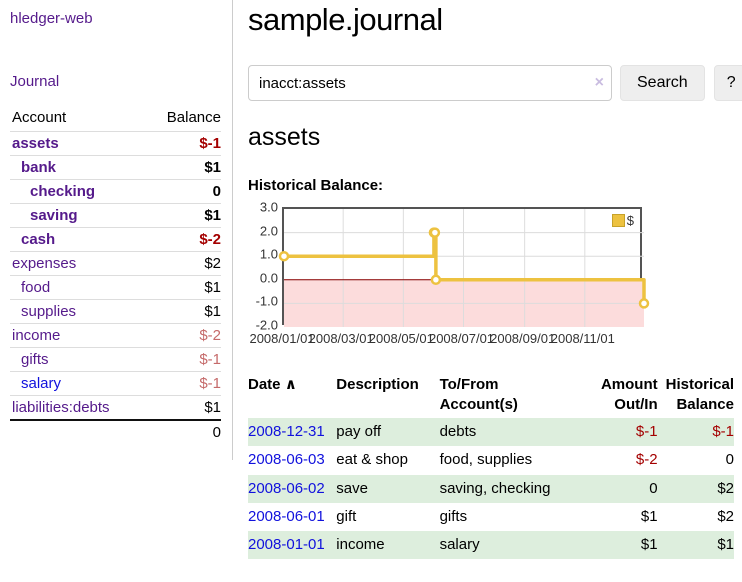 Image resolution: width=742 pixels, height=582 pixels. Describe the element at coordinates (491, 517) in the screenshot. I see `transaction-row: 2008-06-01 gift gifts $1 $2` at that location.